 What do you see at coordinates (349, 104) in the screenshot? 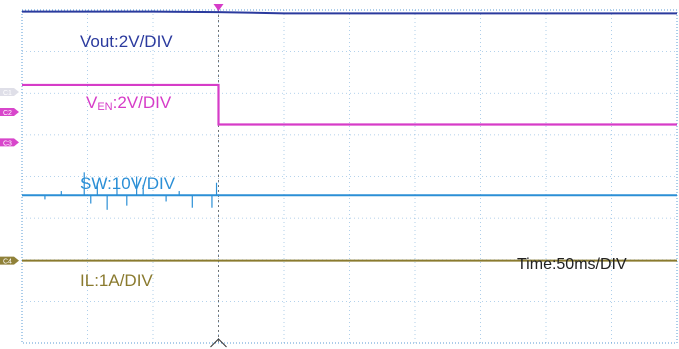
I see `trace-ven` at bounding box center [349, 104].